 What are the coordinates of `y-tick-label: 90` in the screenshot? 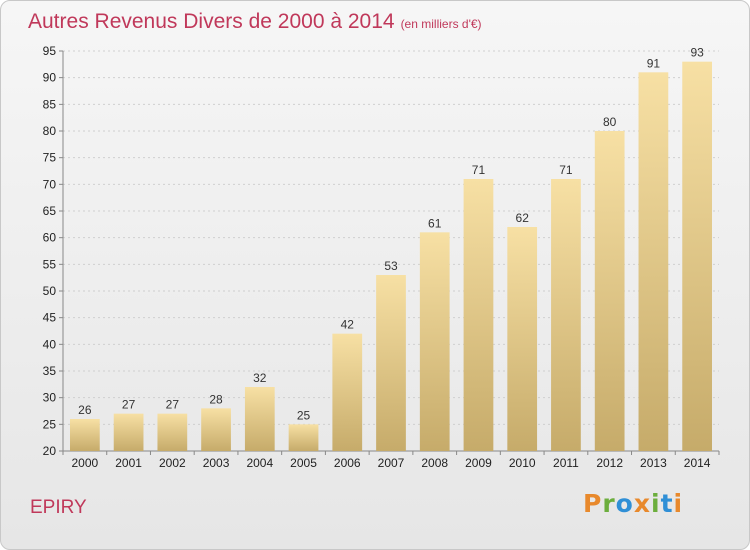 It's located at (50, 78).